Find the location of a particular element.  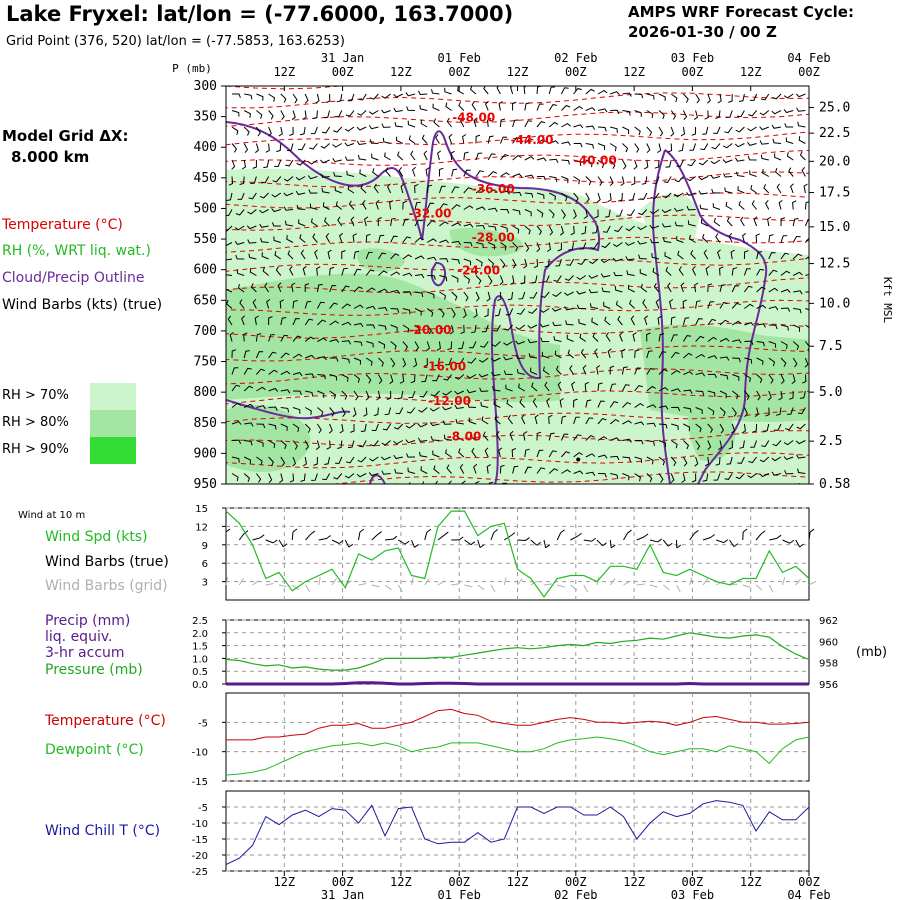

height-tick-label: 12.5 is located at coordinates (834, 264).